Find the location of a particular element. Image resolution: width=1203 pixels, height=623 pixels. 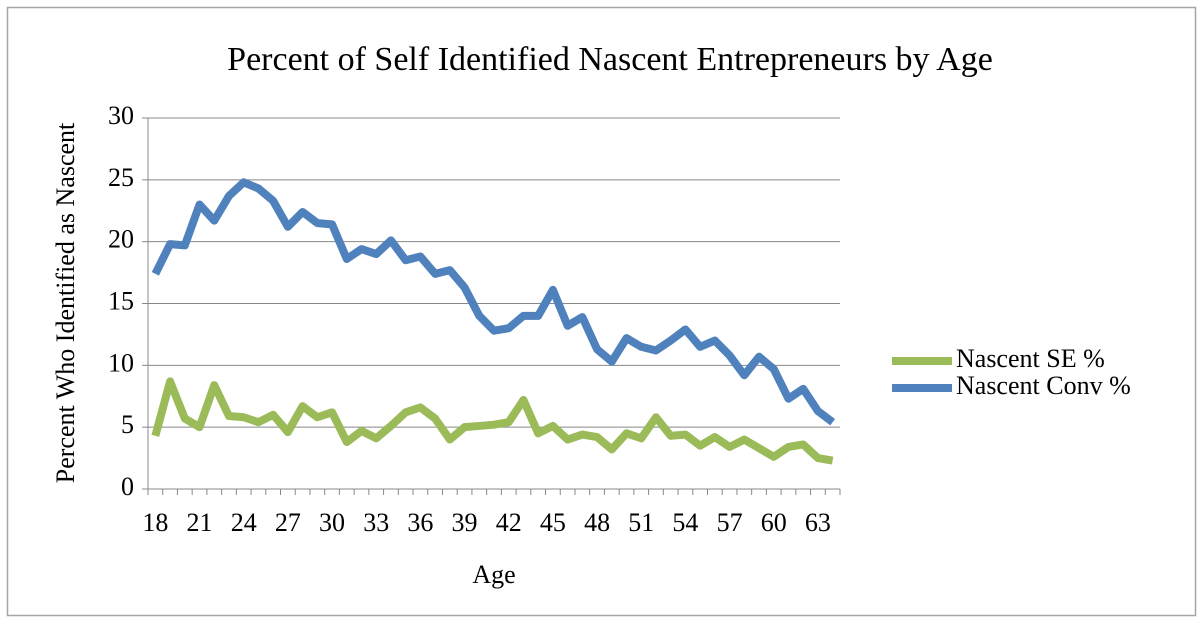

y-tick-label: 20 is located at coordinates (121, 239).